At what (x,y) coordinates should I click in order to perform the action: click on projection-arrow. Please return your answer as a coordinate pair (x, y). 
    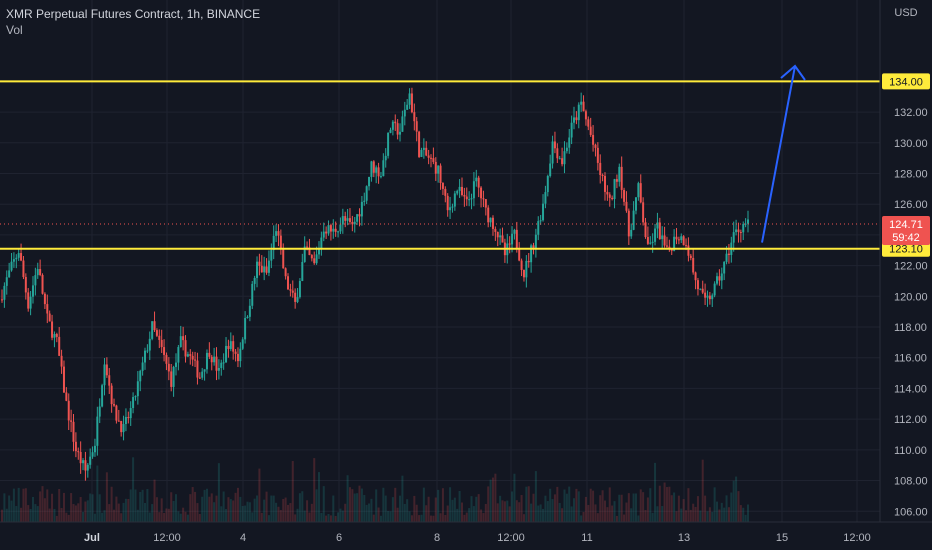
    Looking at the image, I should click on (783, 153).